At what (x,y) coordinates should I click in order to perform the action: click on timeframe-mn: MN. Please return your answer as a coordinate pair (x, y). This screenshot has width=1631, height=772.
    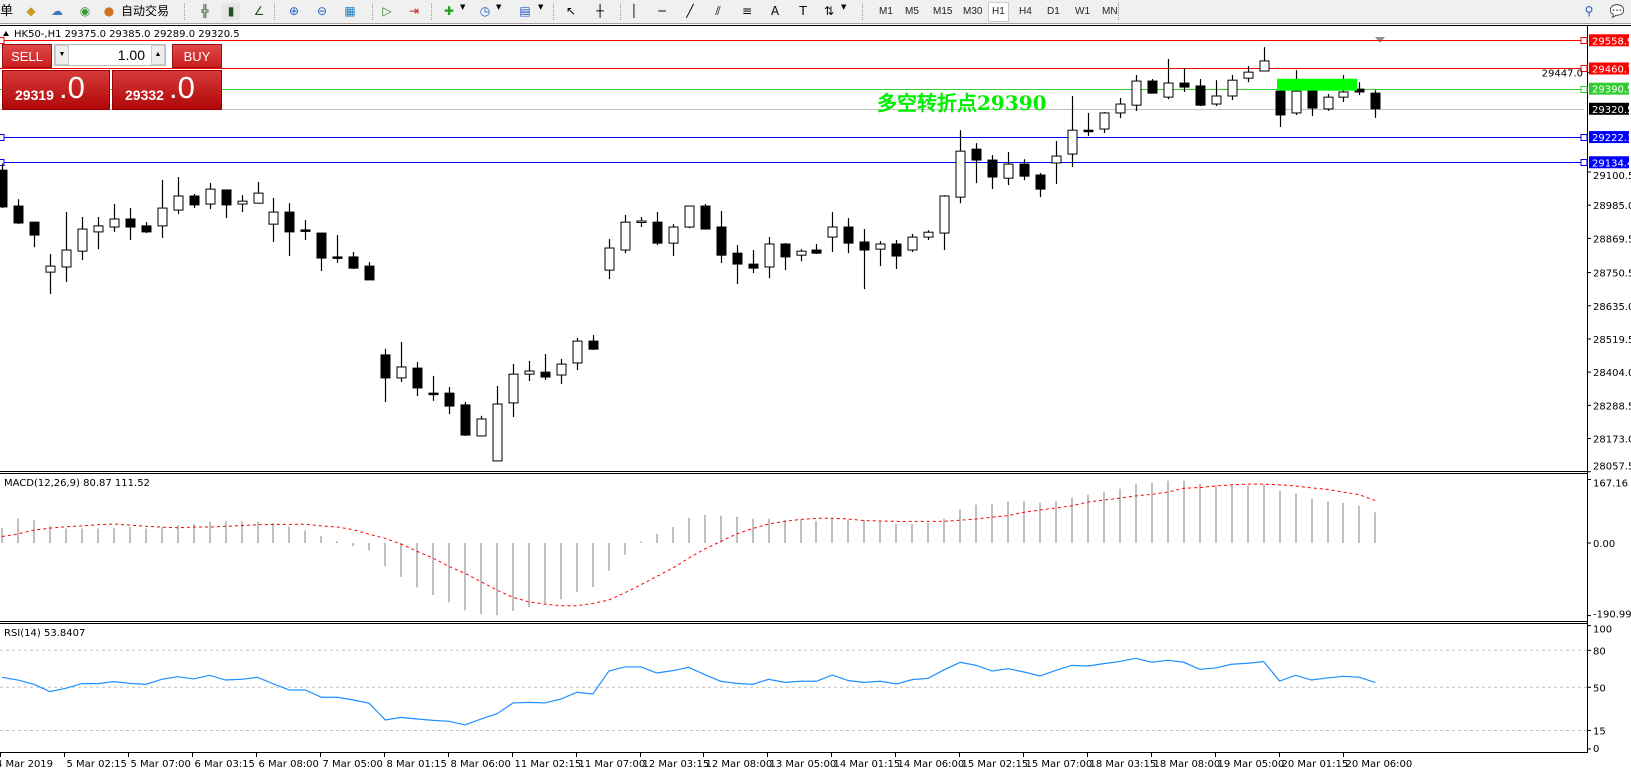
    Looking at the image, I should click on (1110, 11).